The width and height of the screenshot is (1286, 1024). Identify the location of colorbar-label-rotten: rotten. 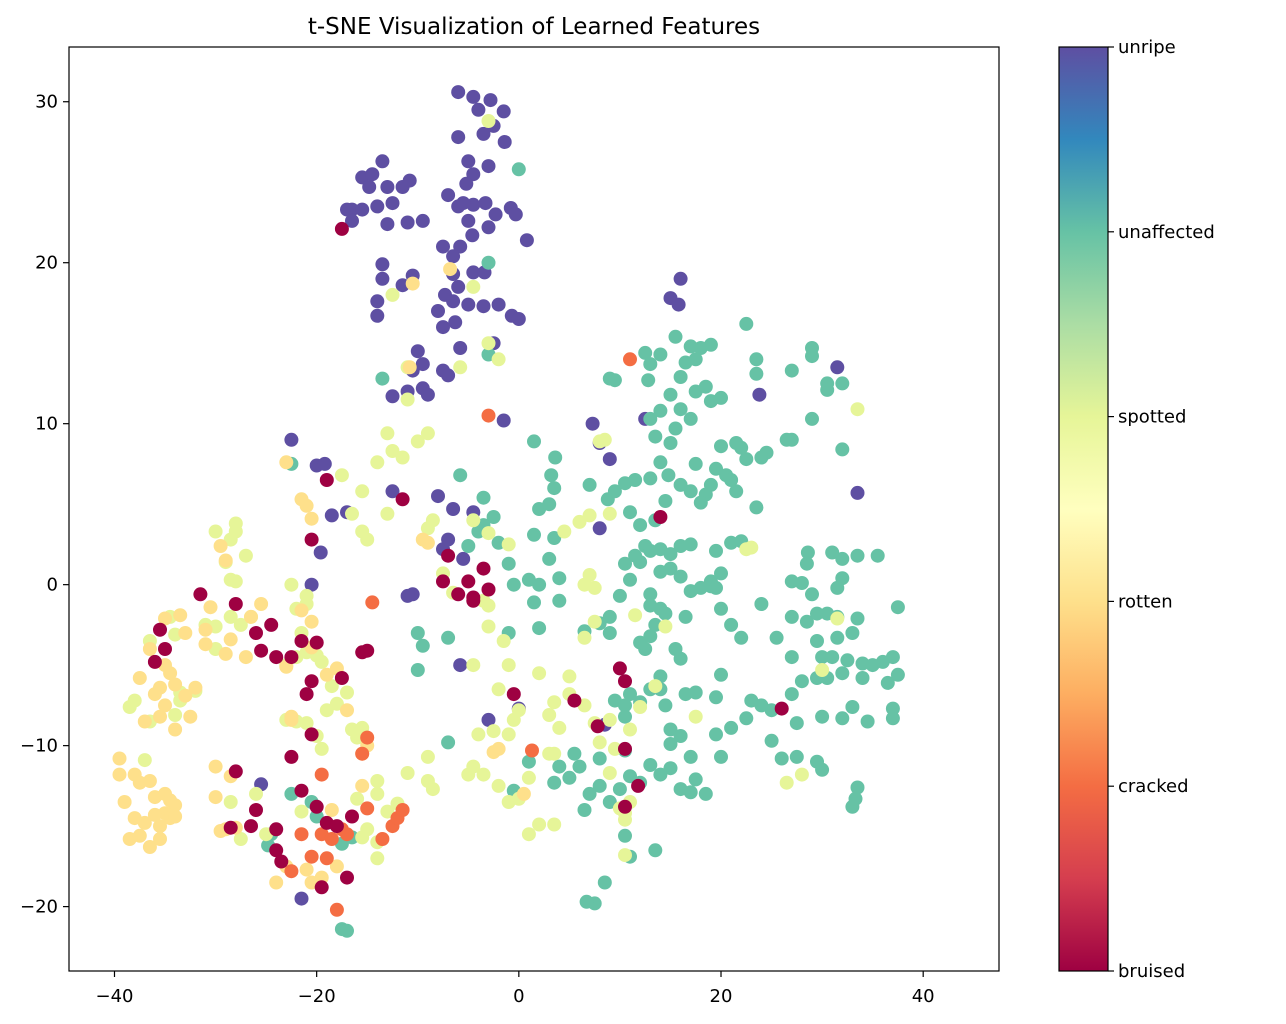
(1145, 601).